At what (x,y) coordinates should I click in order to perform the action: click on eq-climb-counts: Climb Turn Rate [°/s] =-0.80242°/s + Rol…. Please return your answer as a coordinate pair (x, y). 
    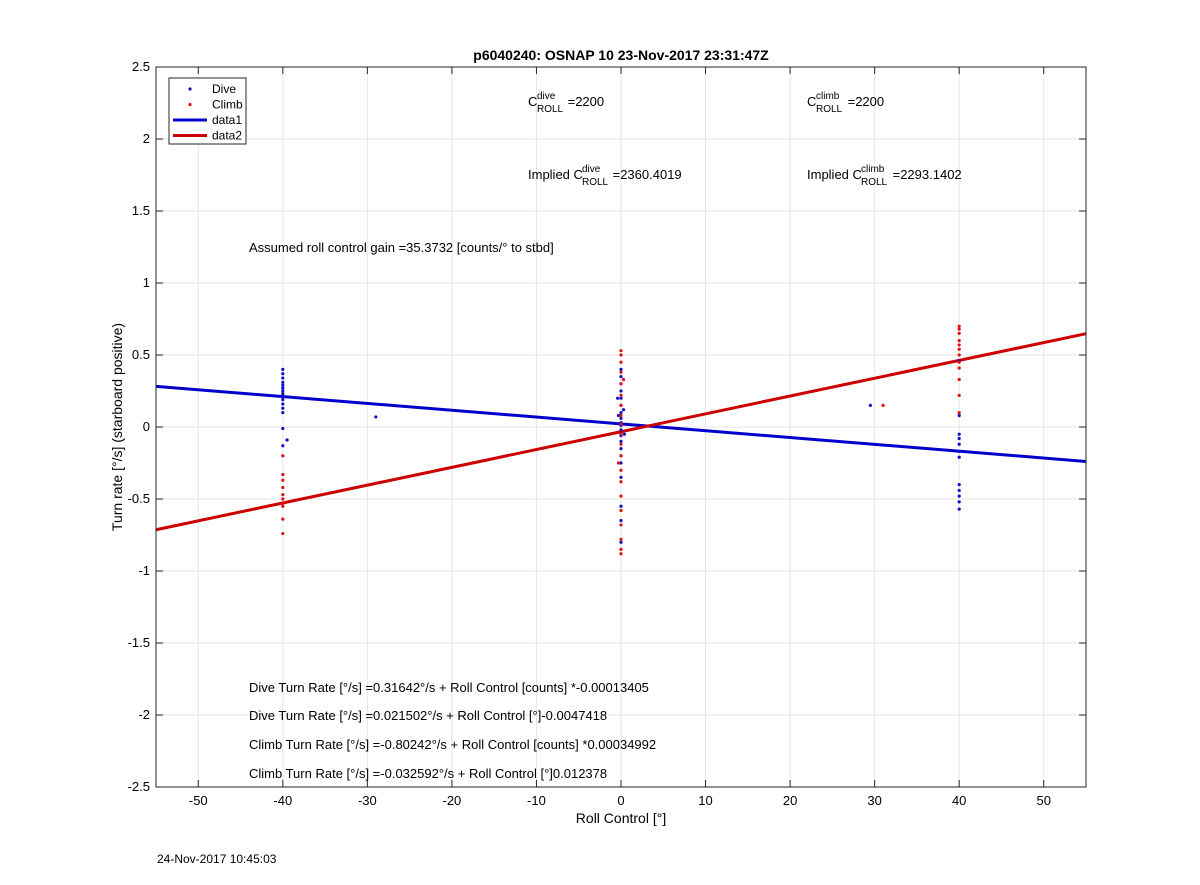
    Looking at the image, I should click on (452, 744).